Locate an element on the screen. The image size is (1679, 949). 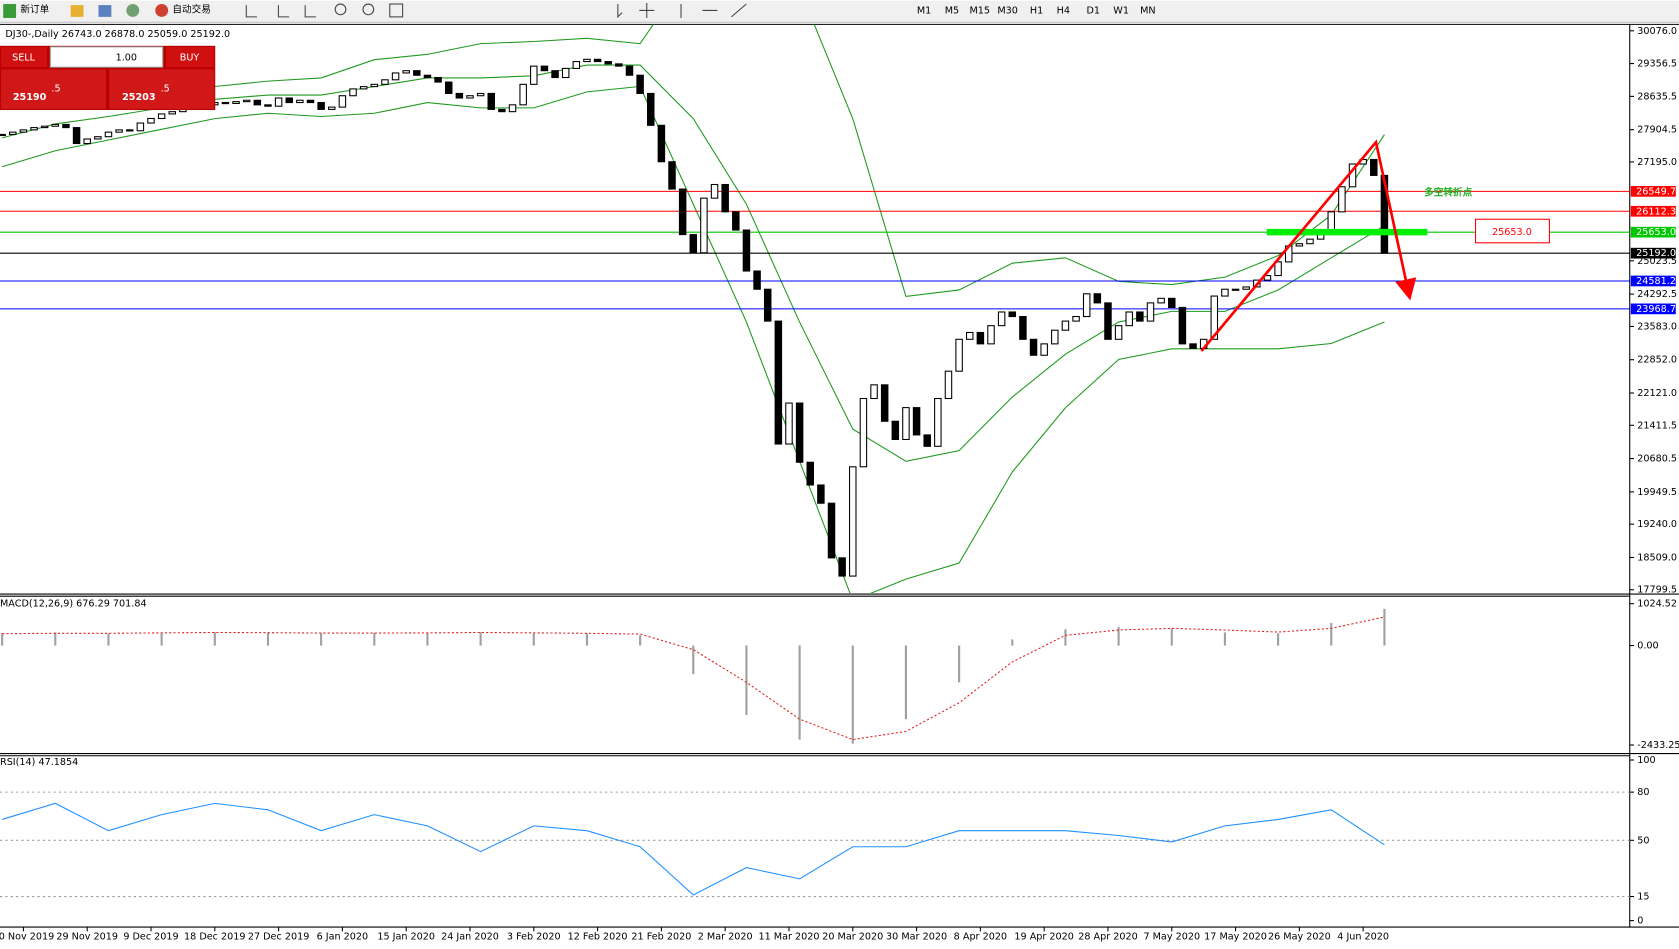
timeframe-button: M15 is located at coordinates (979, 10).